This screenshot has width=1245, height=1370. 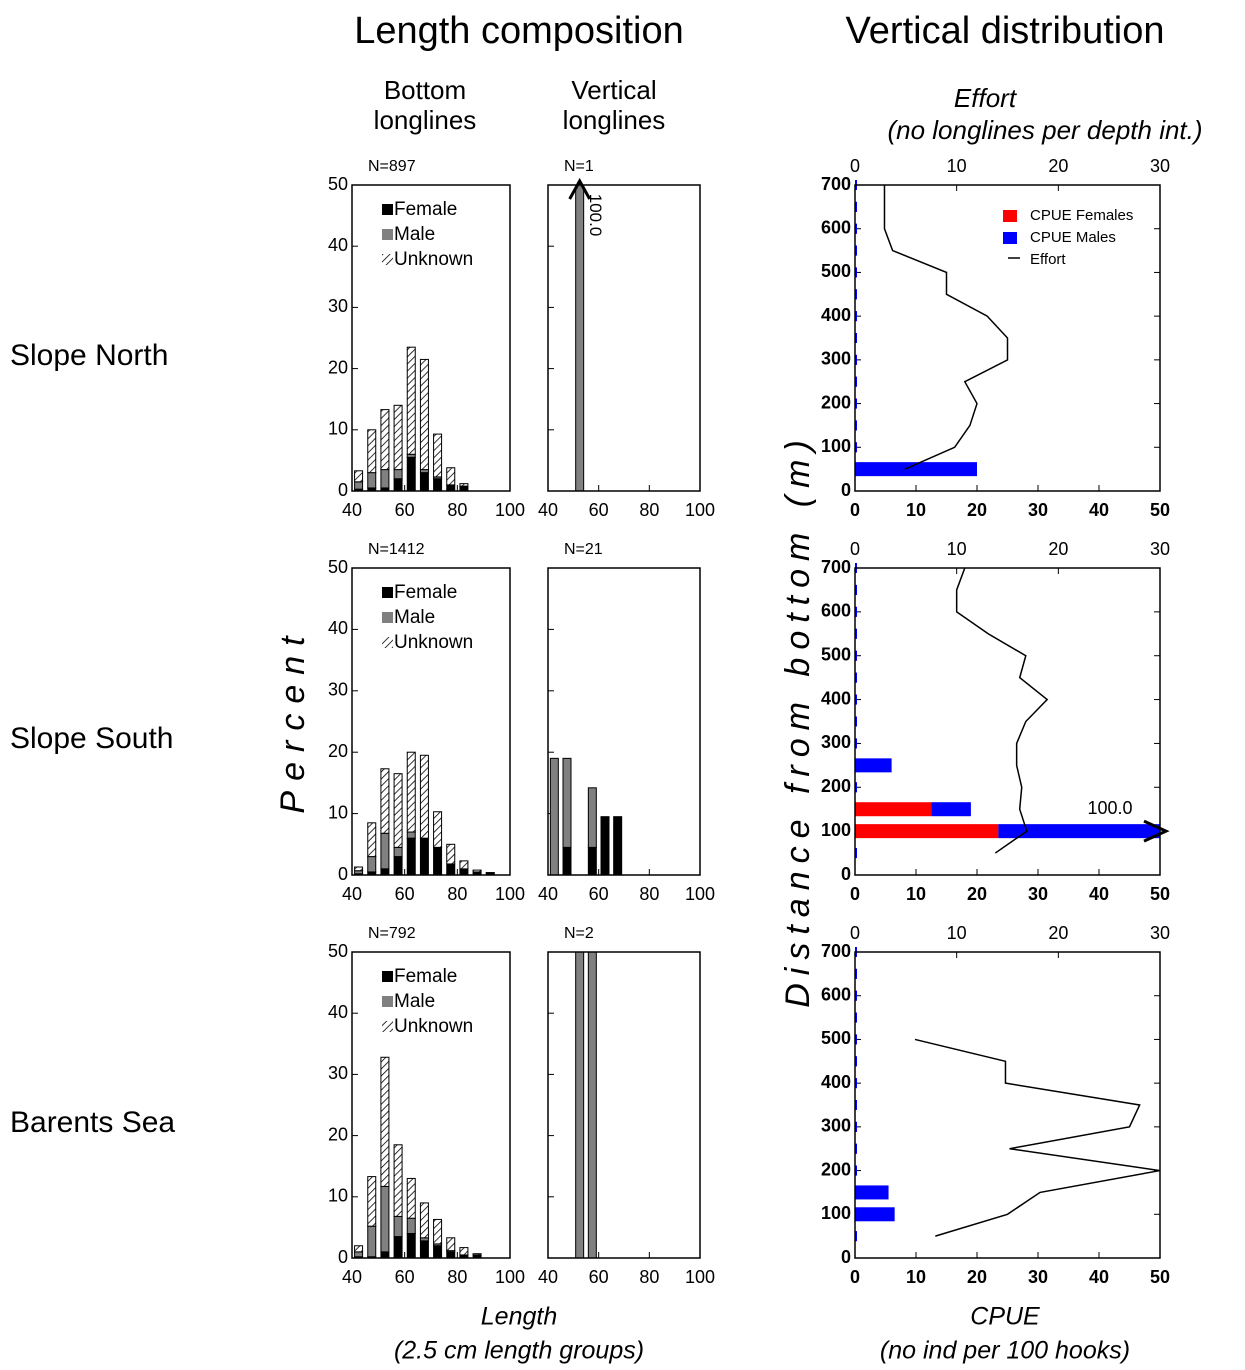 What do you see at coordinates (579, 933) in the screenshot?
I see `sample-size: N=2` at bounding box center [579, 933].